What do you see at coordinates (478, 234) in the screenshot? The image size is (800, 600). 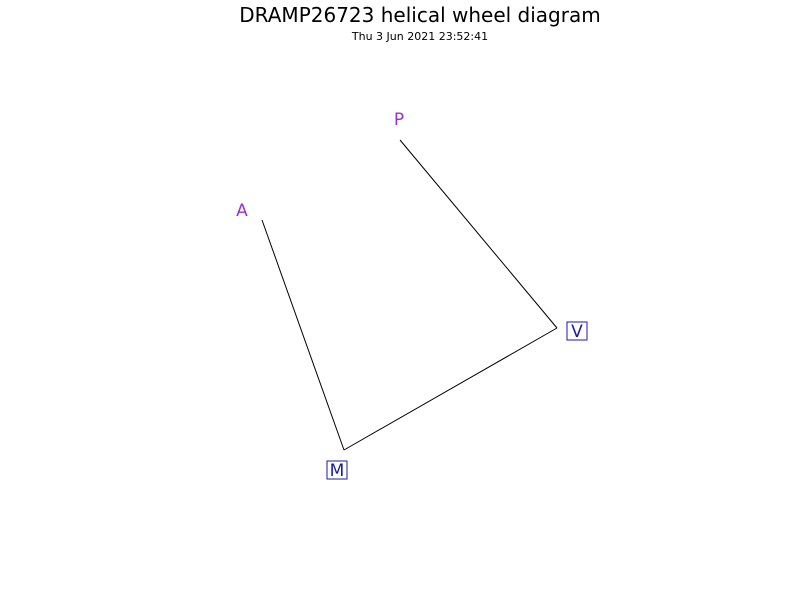 I see `connector-p-v` at bounding box center [478, 234].